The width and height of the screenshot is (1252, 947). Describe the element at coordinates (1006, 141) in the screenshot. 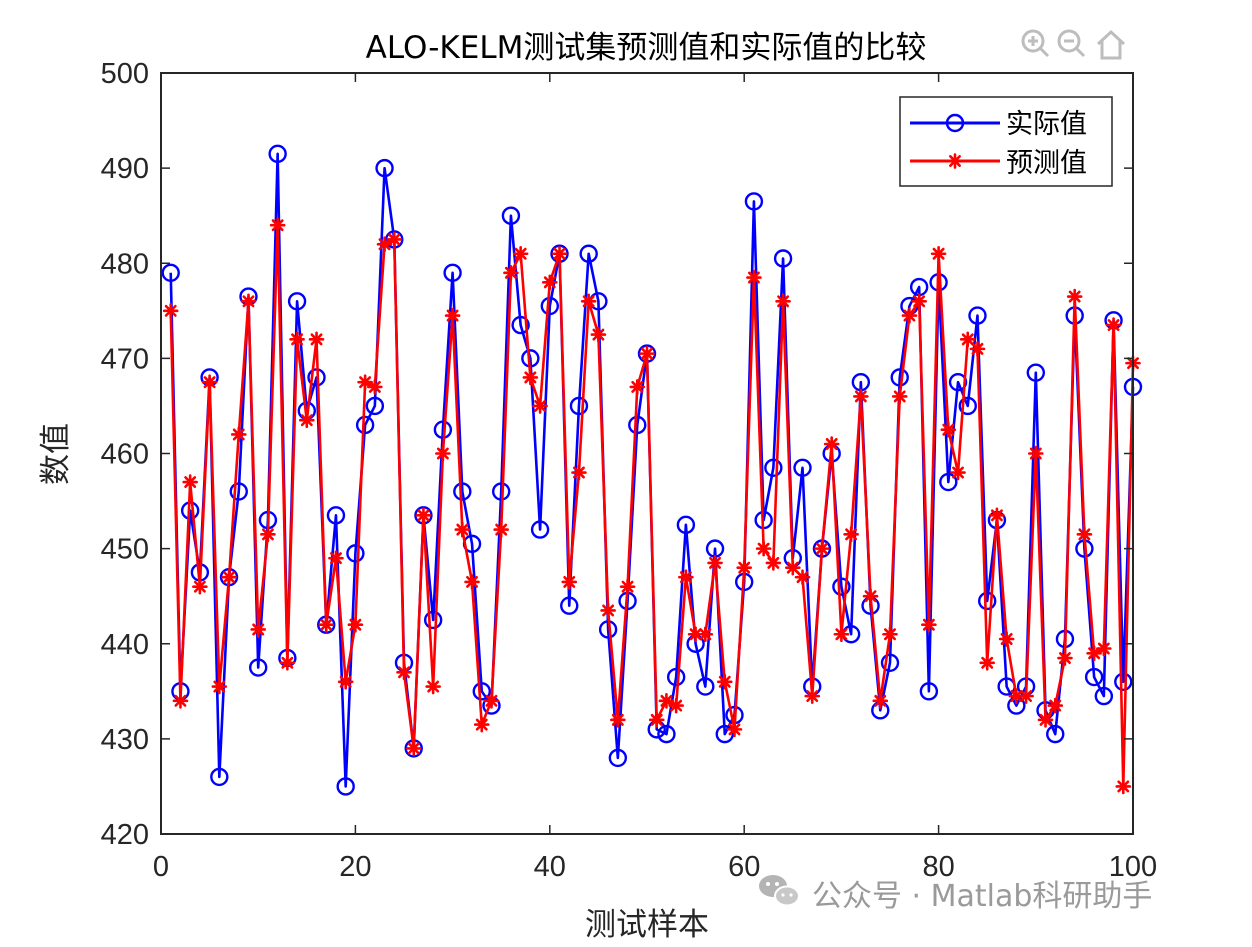

I see `legend: 实际值 预测值` at that location.